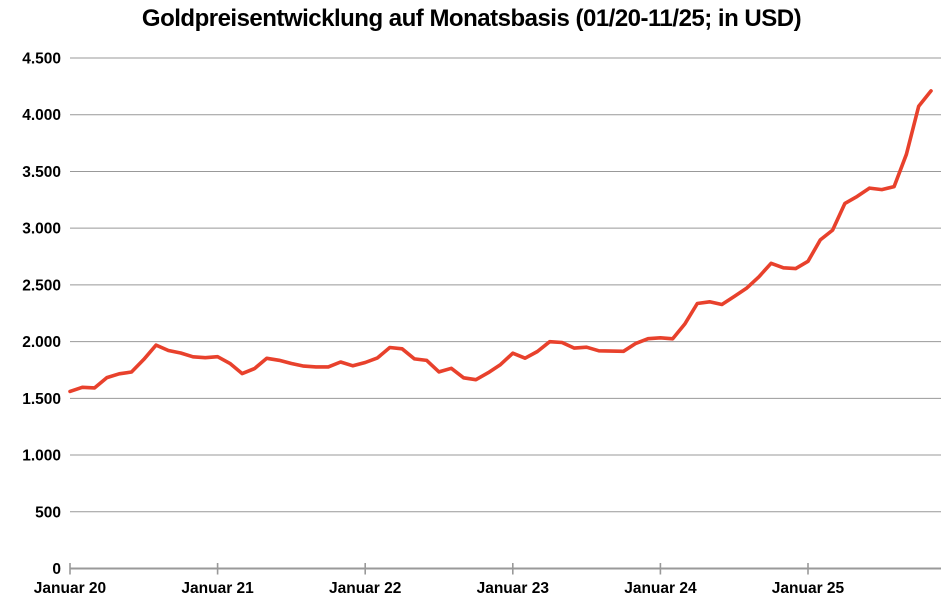  Describe the element at coordinates (41, 229) in the screenshot. I see `y-axis-tick-label: 3.000` at that location.